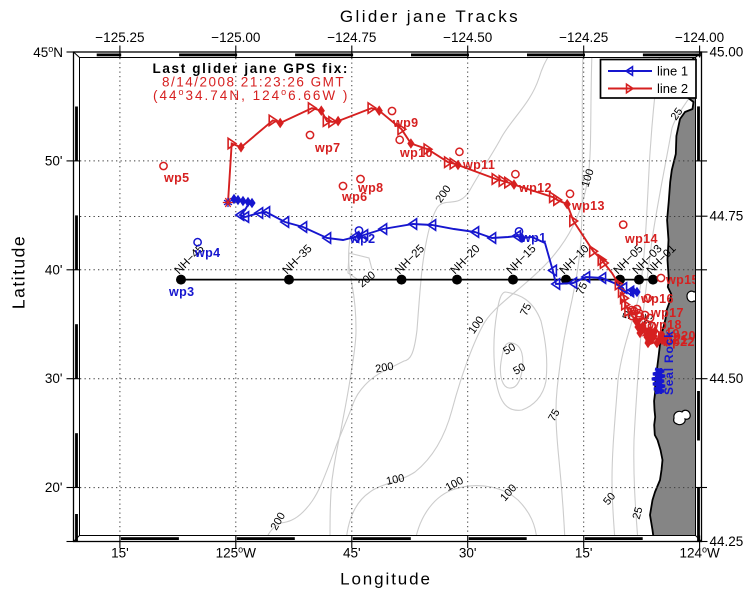 This screenshot has height=612, width=750. Describe the element at coordinates (351, 37) in the screenshot. I see `svg-text: −124.75` at that location.